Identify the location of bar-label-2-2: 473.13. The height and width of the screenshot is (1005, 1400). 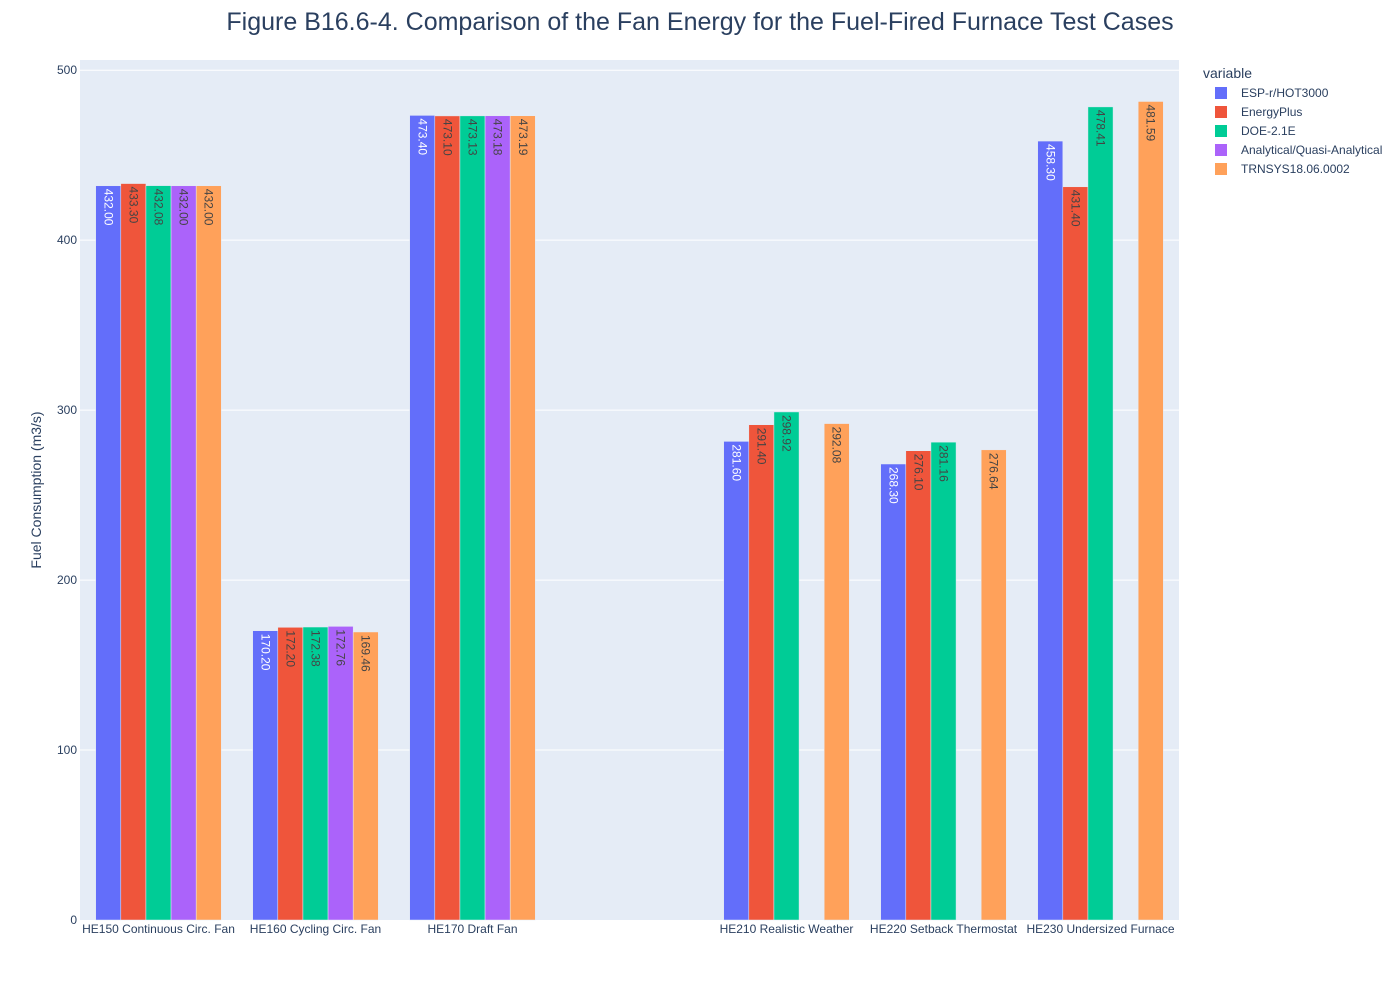
(473, 137).